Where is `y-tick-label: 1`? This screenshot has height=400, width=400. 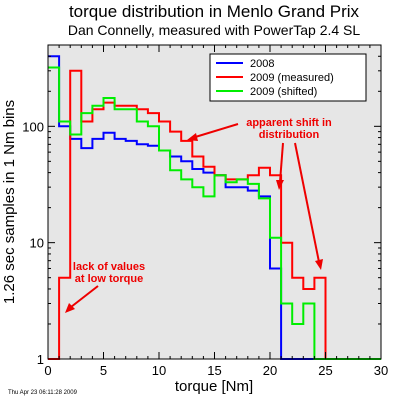
y-tick-label: 1 is located at coordinates (40, 359).